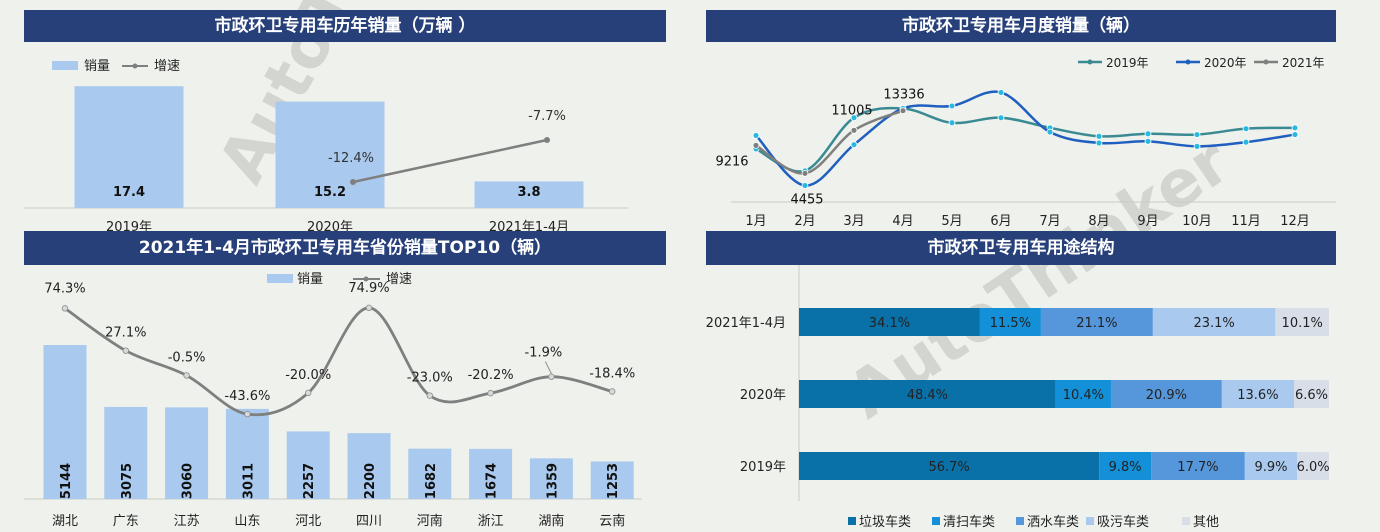 This screenshot has width=1380, height=532. Describe the element at coordinates (431, 481) in the screenshot. I see `bar-value-label: 1682` at that location.